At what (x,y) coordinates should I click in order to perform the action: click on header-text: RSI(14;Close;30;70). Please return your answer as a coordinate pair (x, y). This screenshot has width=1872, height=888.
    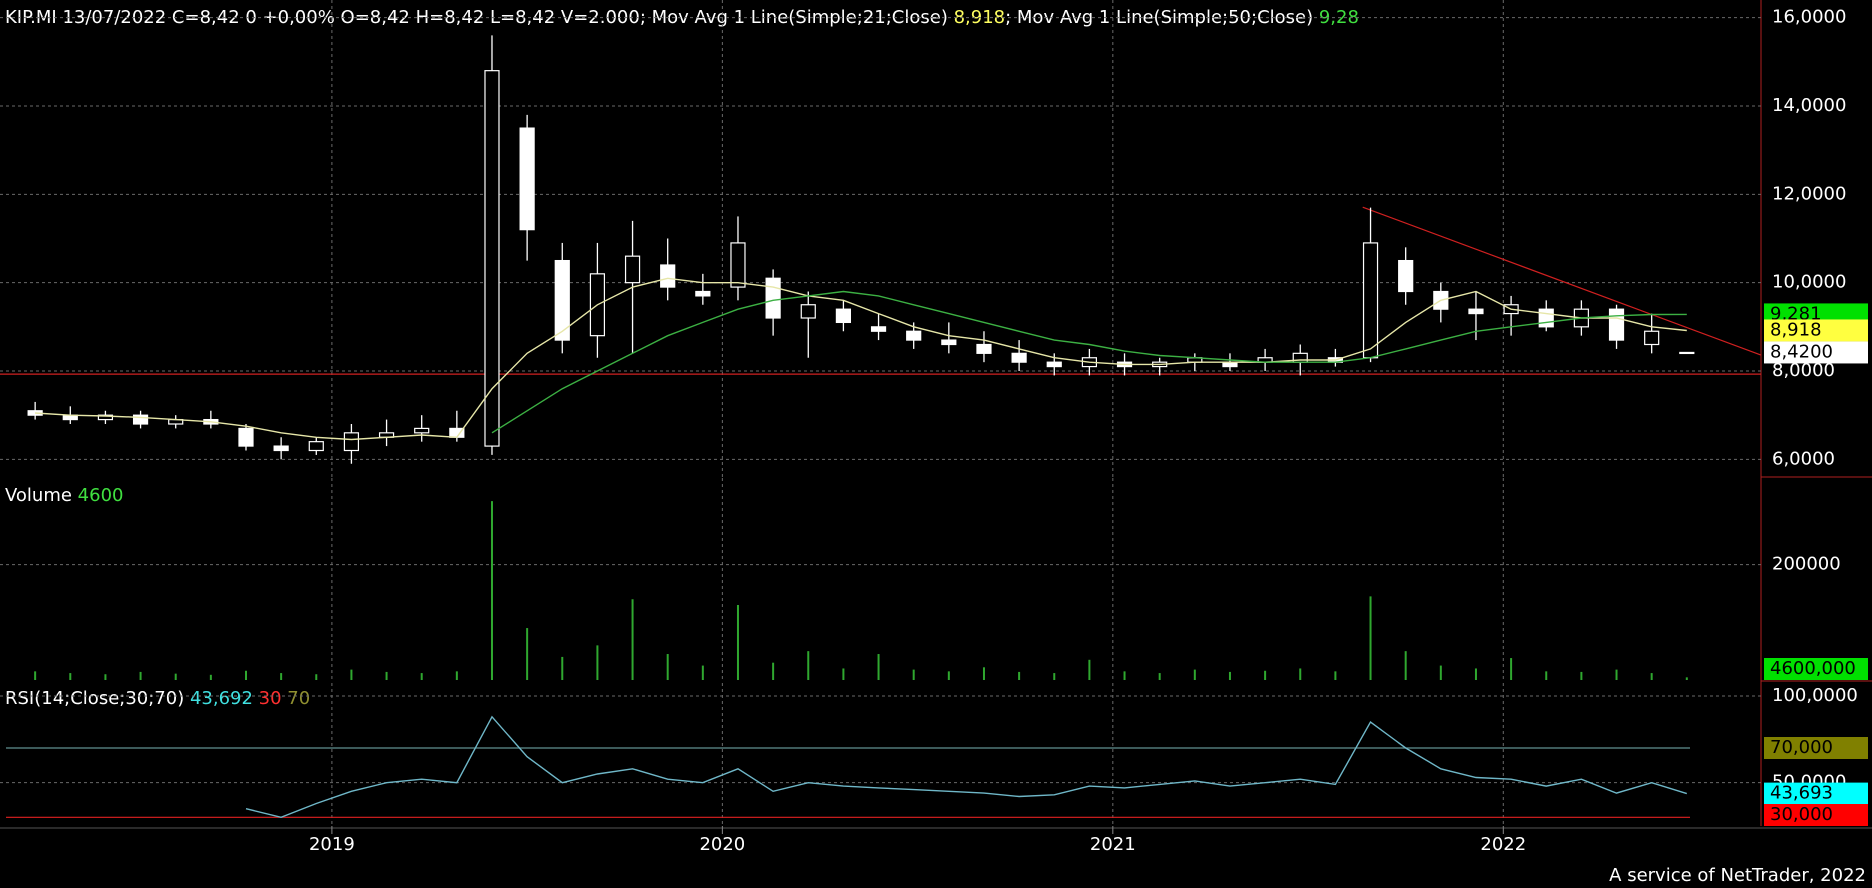
    Looking at the image, I should click on (97, 698).